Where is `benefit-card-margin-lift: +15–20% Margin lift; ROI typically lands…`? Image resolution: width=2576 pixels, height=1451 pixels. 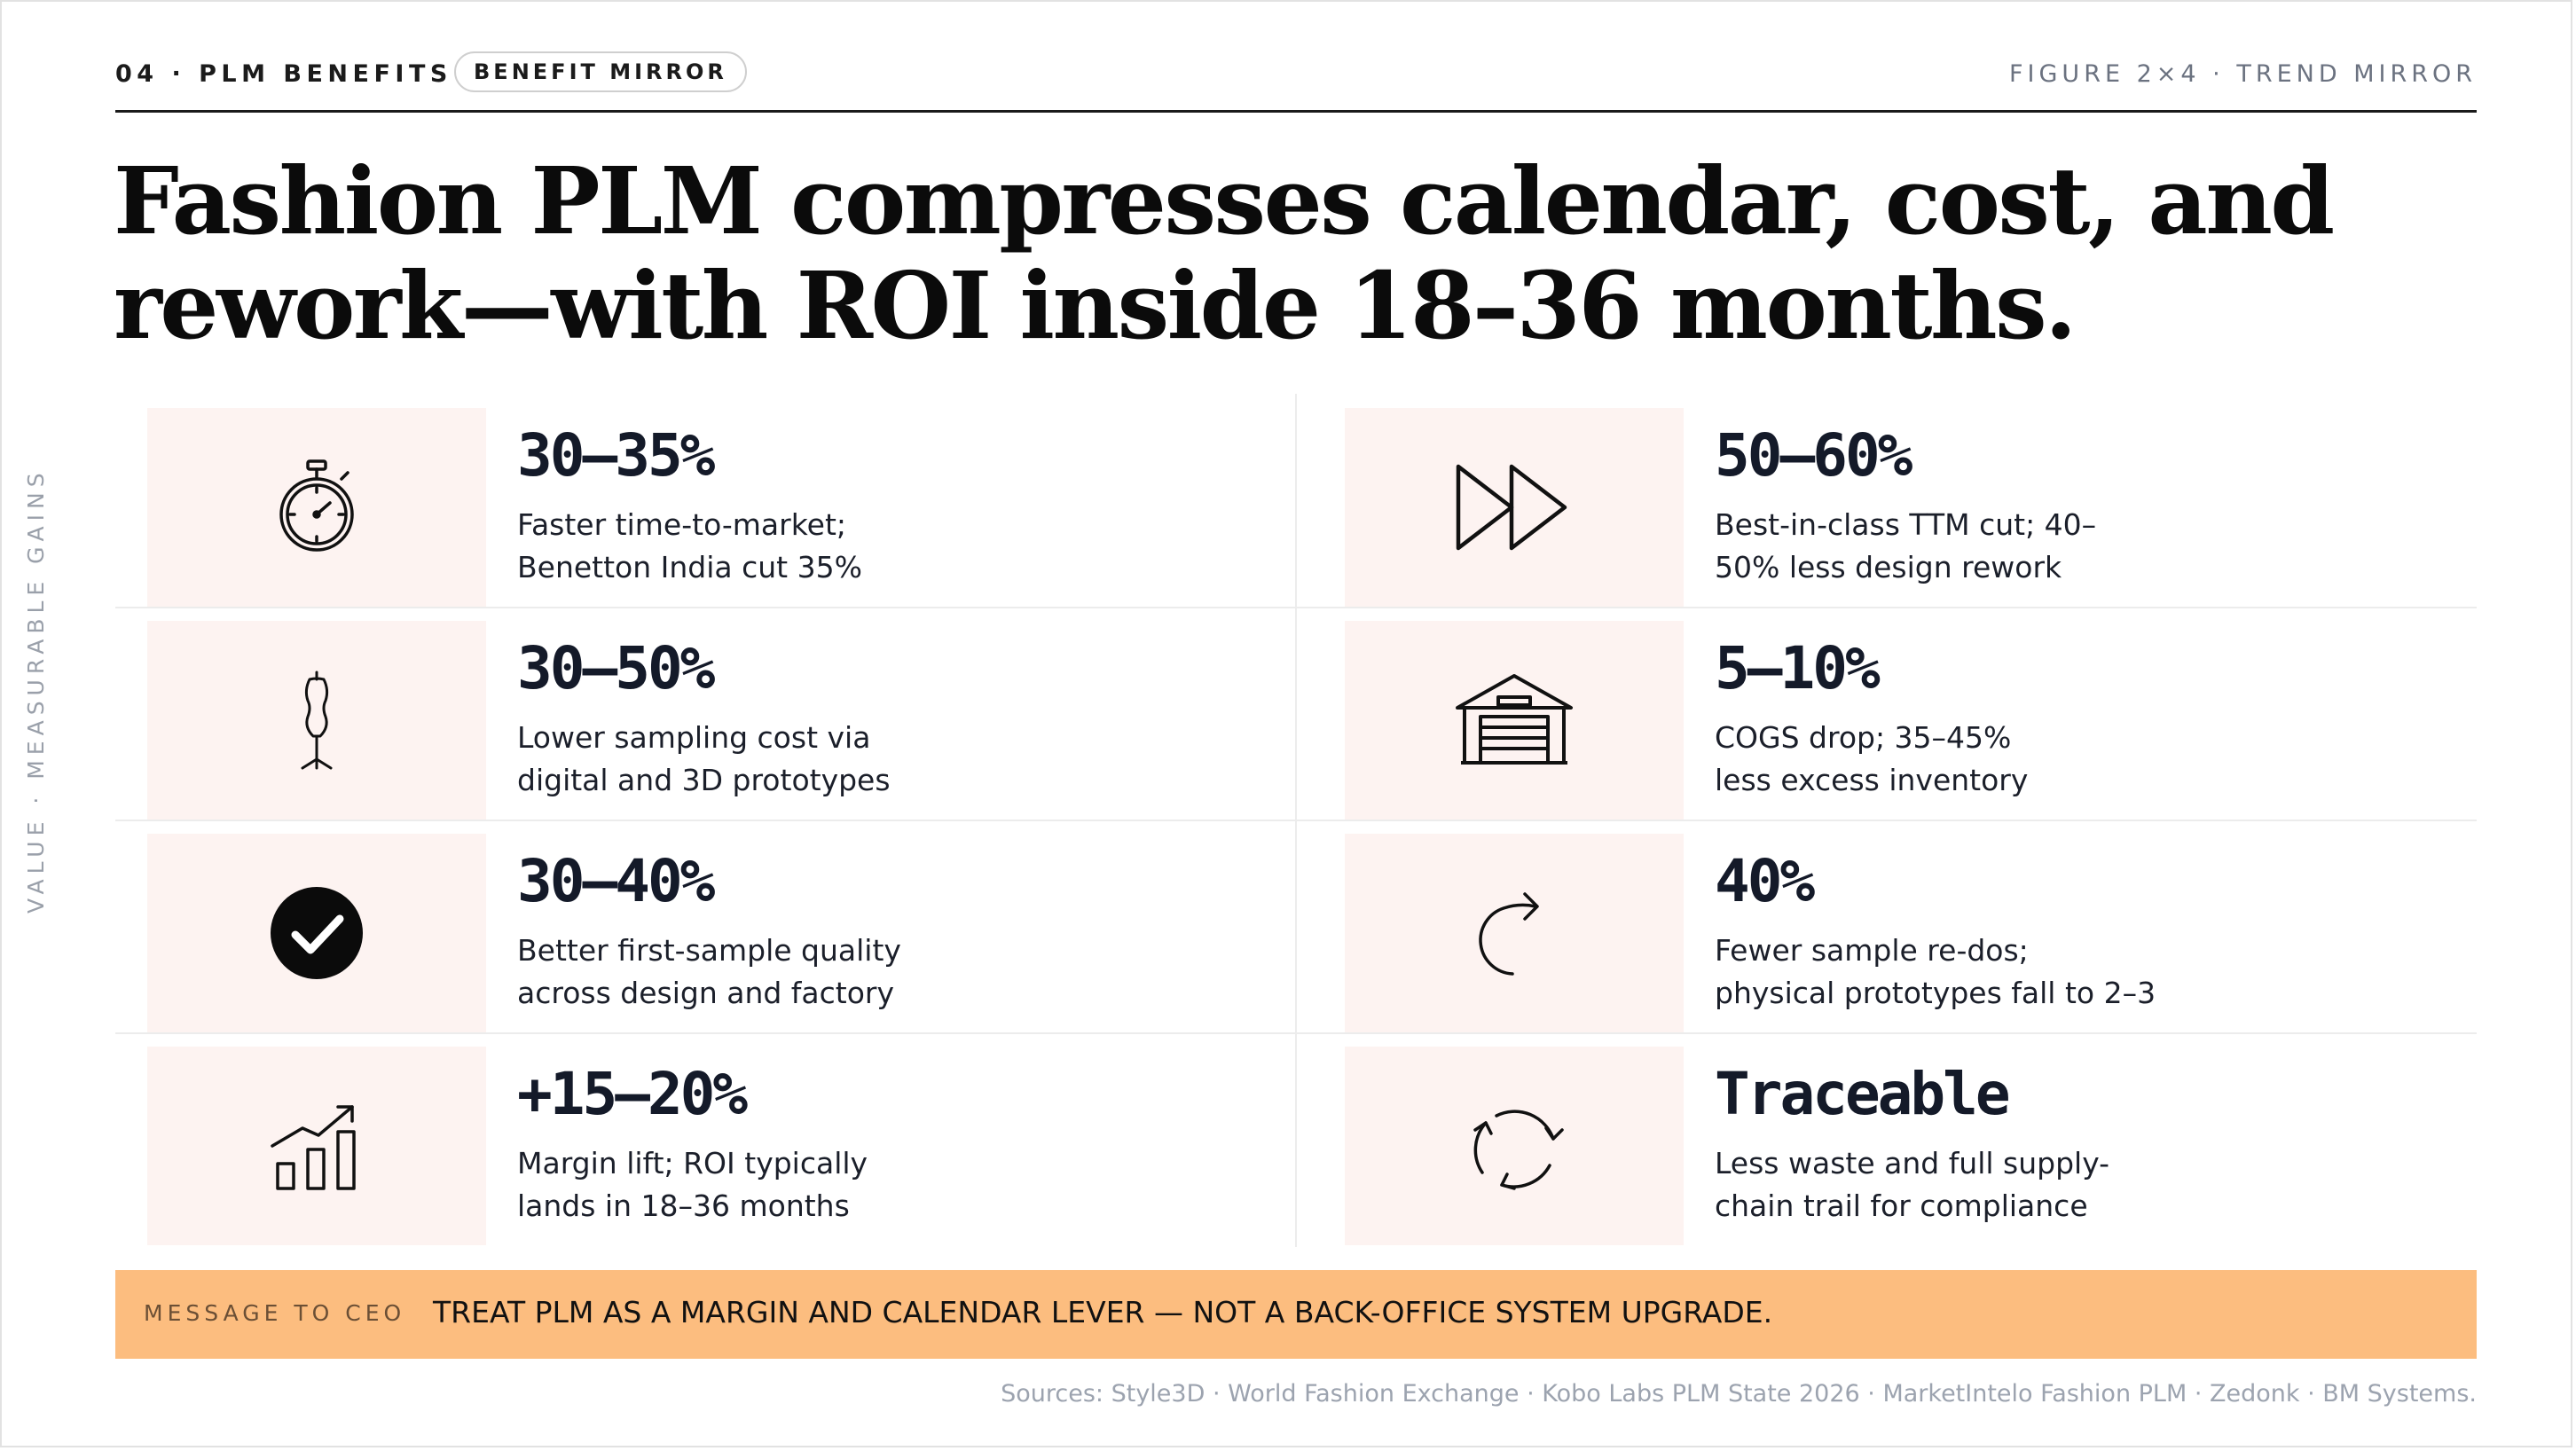 benefit-card-margin-lift: +15–20% Margin lift; ROI typically lands… is located at coordinates (705, 1138).